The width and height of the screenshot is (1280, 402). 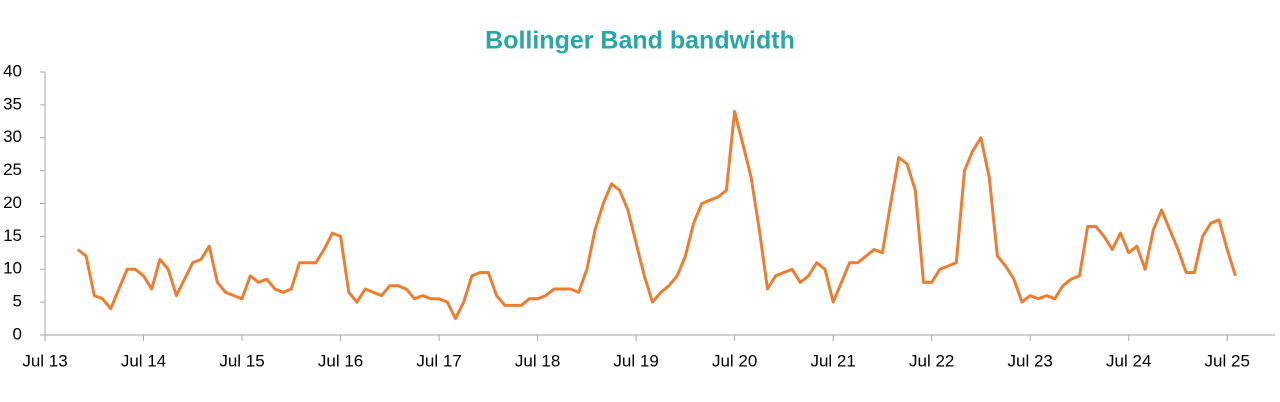 I want to click on y-tick-label: 30, so click(x=12, y=136).